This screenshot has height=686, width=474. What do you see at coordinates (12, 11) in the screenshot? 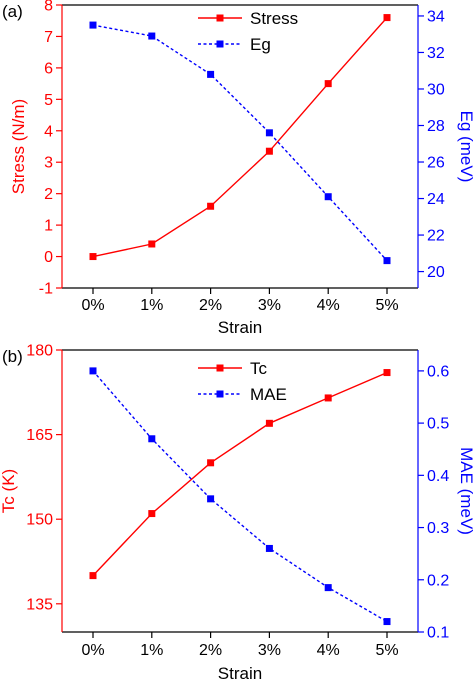
I see `panel-label: (a)` at bounding box center [12, 11].